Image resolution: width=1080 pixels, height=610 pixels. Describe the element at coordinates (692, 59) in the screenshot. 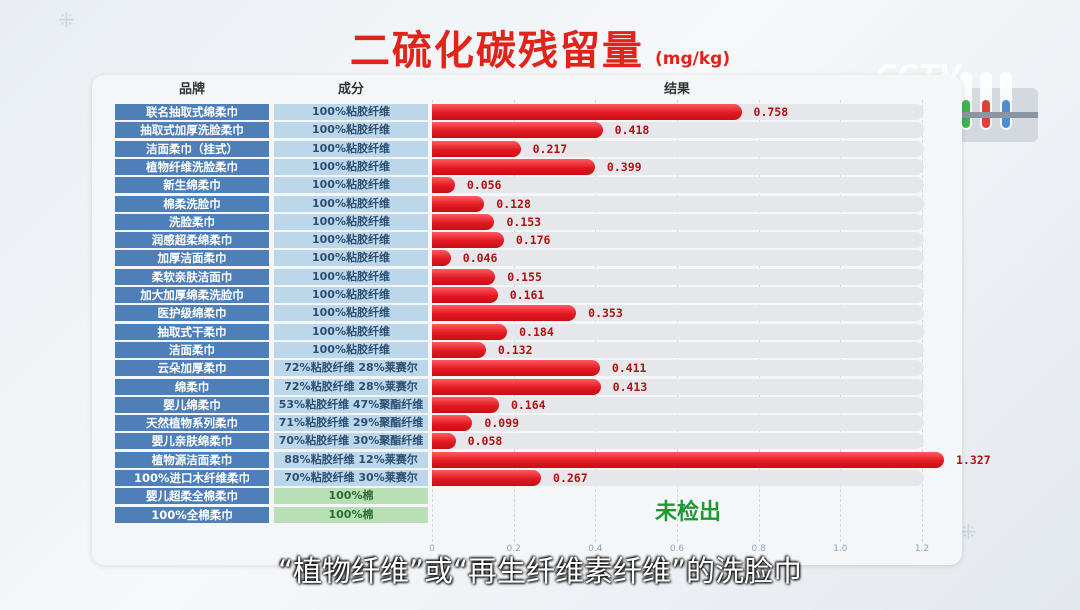

I see `chart-unit: (mg/kg)` at that location.